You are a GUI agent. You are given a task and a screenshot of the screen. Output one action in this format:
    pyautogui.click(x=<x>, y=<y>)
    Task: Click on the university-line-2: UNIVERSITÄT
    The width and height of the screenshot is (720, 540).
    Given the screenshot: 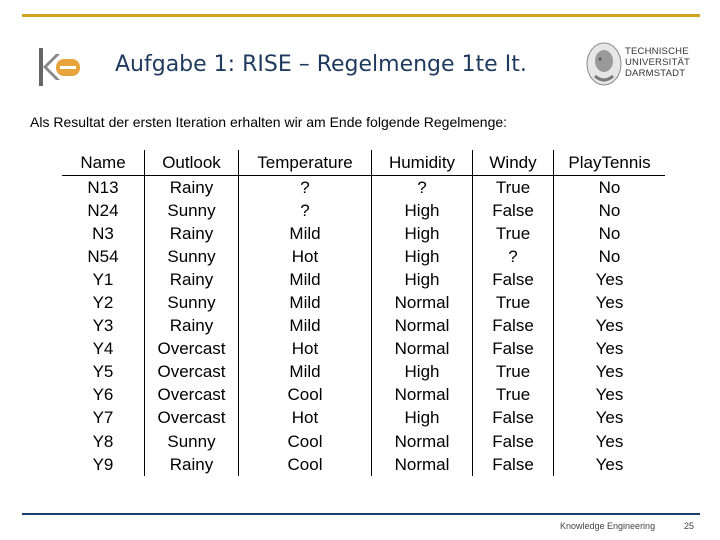 What is the action you would take?
    pyautogui.click(x=658, y=62)
    